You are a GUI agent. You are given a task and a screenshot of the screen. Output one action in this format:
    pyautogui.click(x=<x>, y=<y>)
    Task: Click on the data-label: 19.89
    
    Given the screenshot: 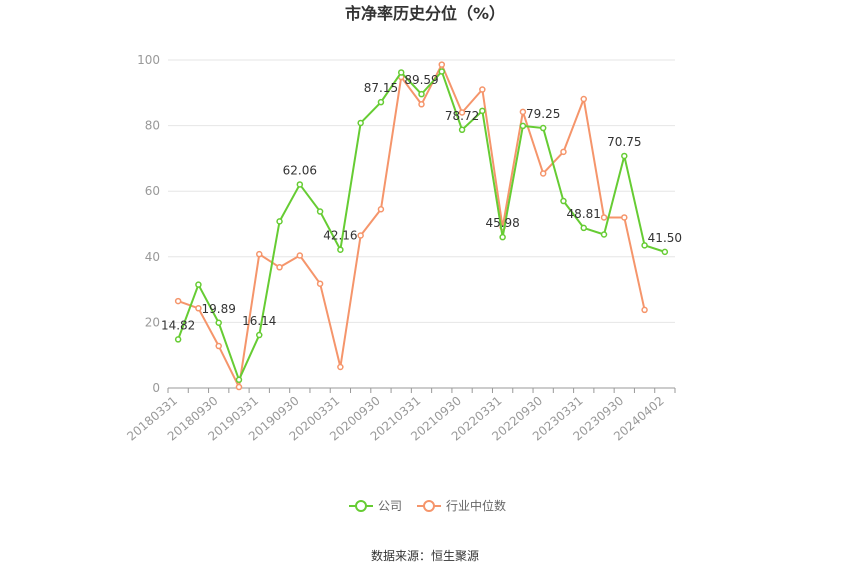 What is the action you would take?
    pyautogui.click(x=219, y=309)
    